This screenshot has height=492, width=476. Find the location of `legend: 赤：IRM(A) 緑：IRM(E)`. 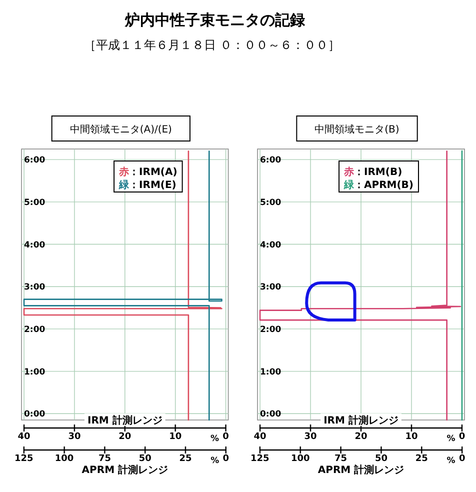

legend: 赤：IRM(A) 緑：IRM(E) is located at coordinates (148, 176).